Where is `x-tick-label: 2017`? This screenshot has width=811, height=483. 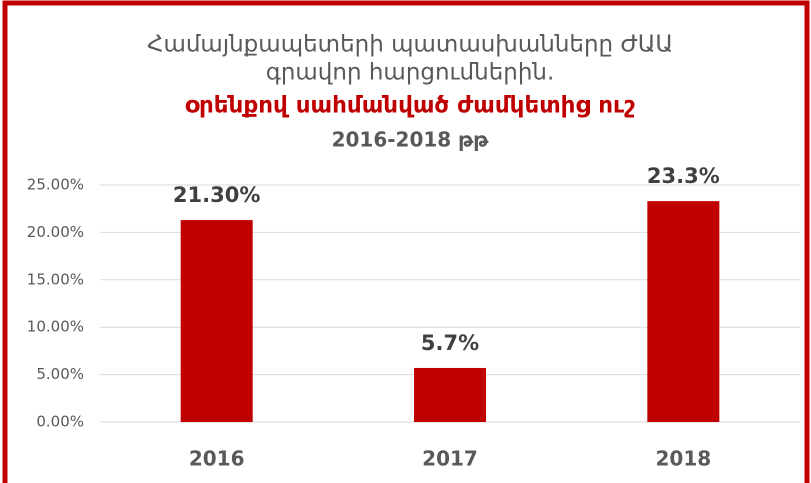
x-tick-label: 2017 is located at coordinates (450, 459).